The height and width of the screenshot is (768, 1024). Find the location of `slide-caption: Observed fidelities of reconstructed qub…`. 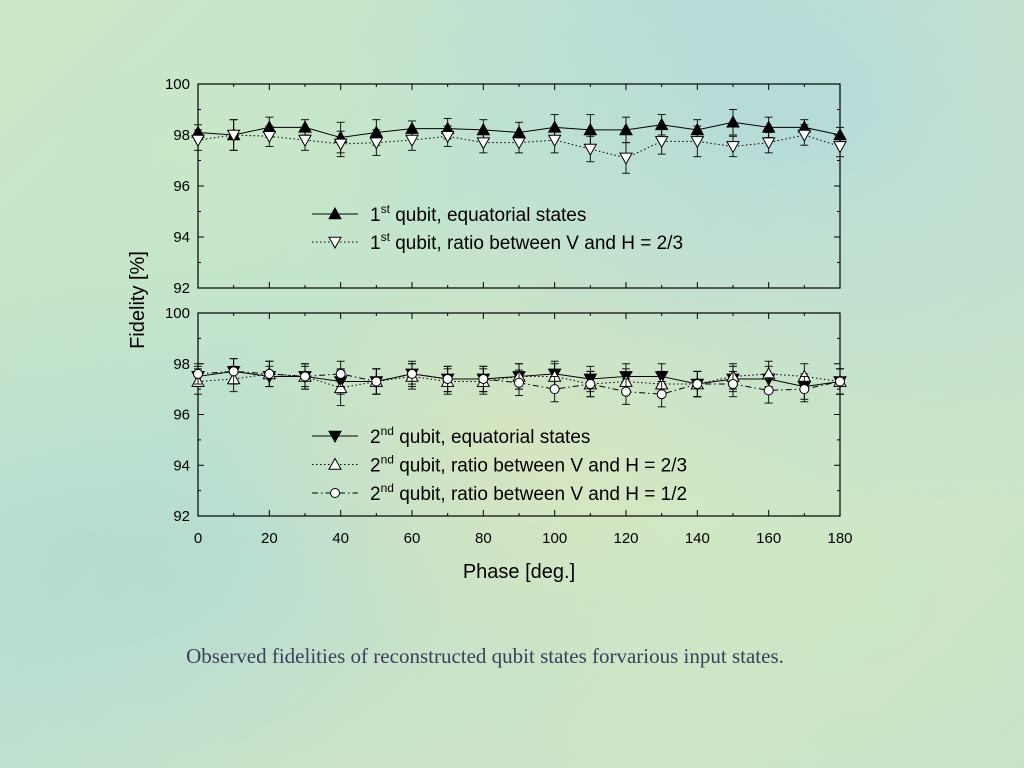

slide-caption: Observed fidelities of reconstructed qub… is located at coordinates (485, 656).